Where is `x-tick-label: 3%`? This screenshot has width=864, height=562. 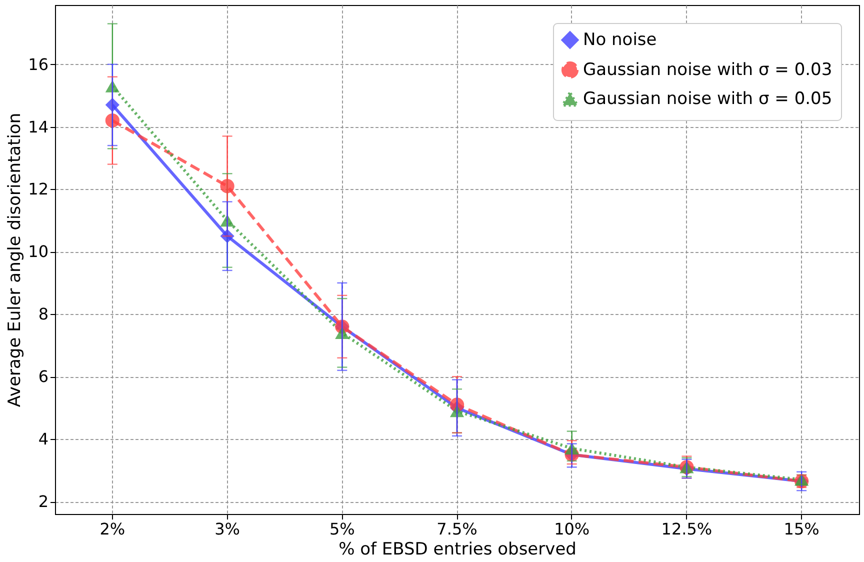 x-tick-label: 3% is located at coordinates (227, 529).